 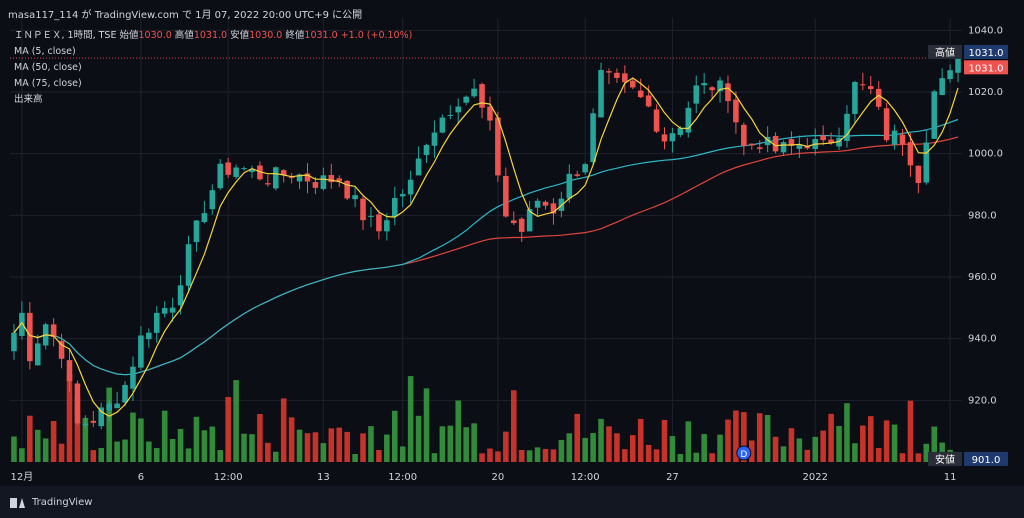 I want to click on y-tick-label: 1020.0, so click(x=985, y=92).